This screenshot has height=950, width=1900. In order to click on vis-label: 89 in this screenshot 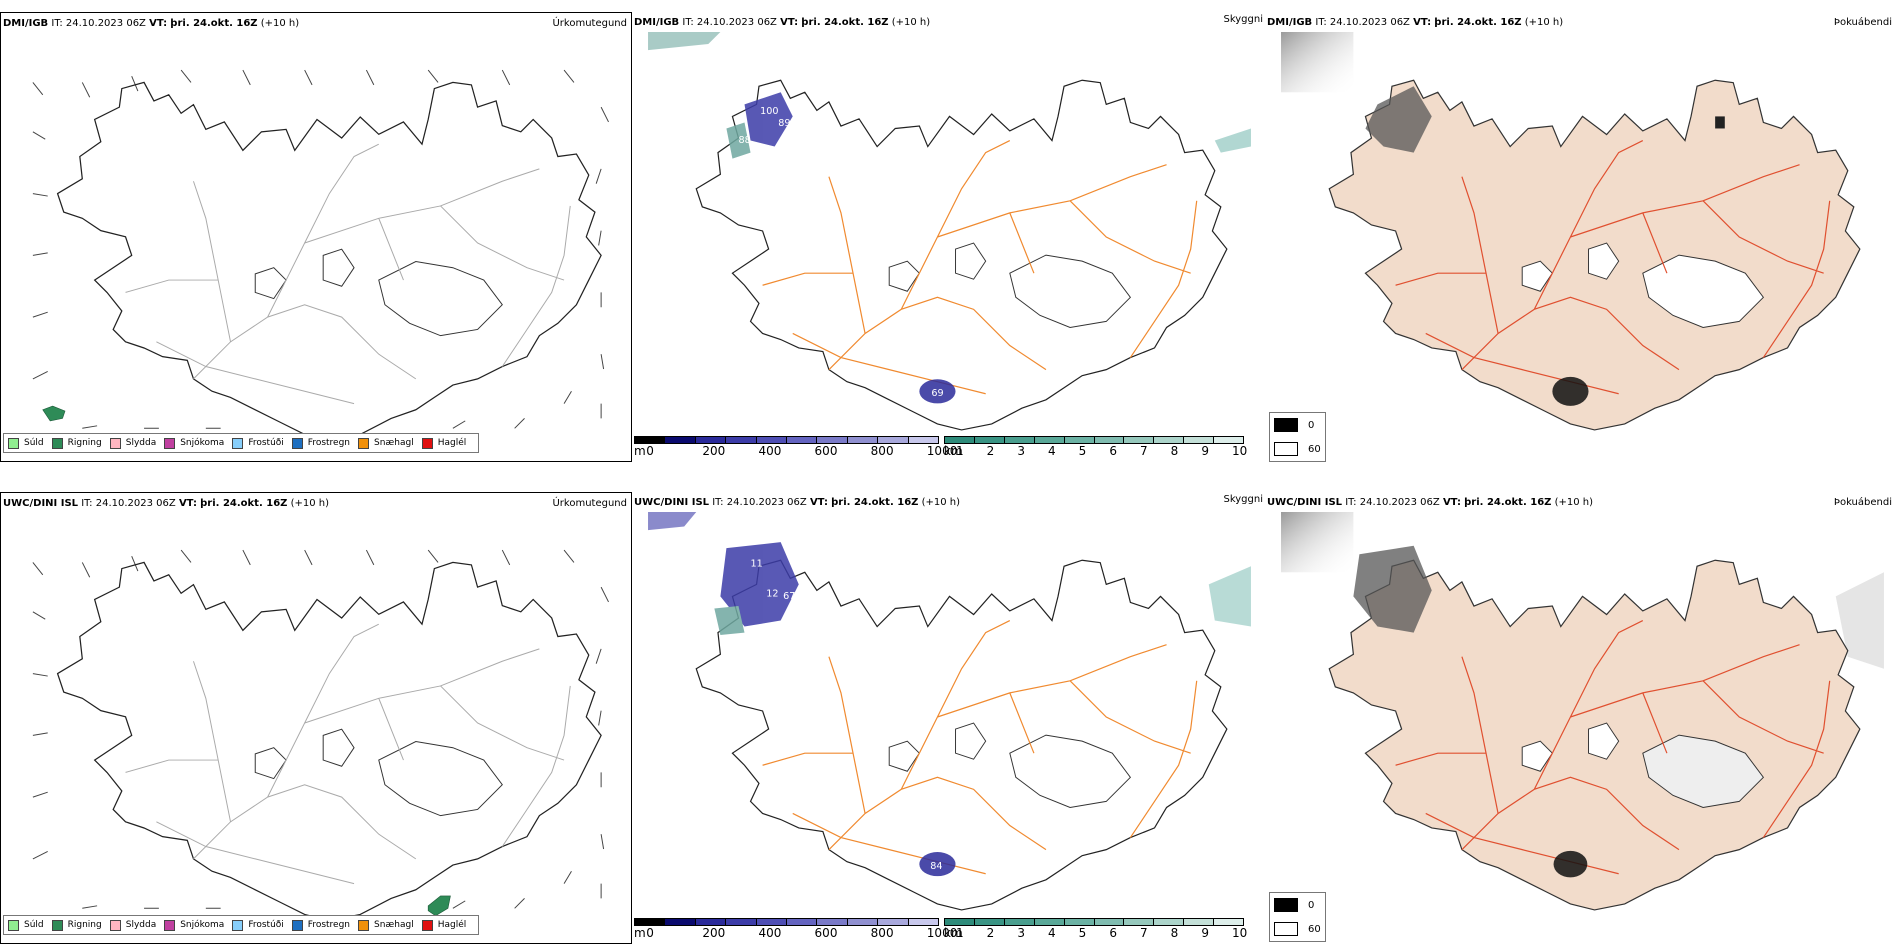, I will do `click(784, 123)`.